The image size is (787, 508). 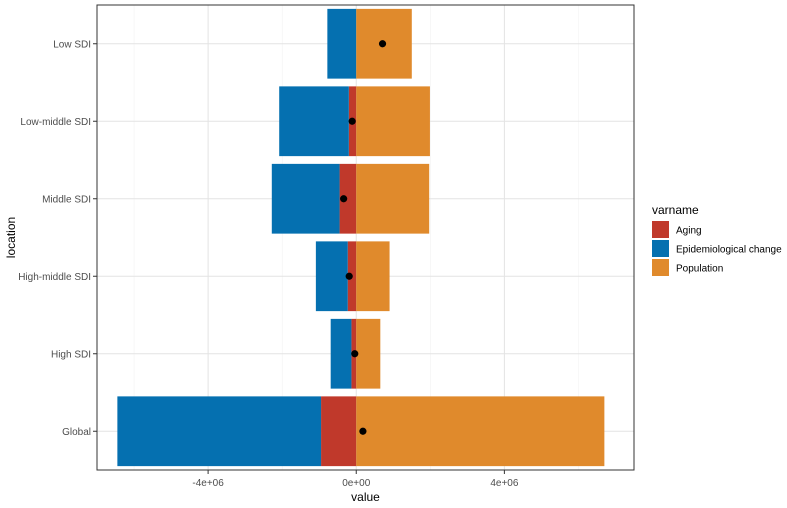 I want to click on legend-title: varname, so click(x=675, y=210).